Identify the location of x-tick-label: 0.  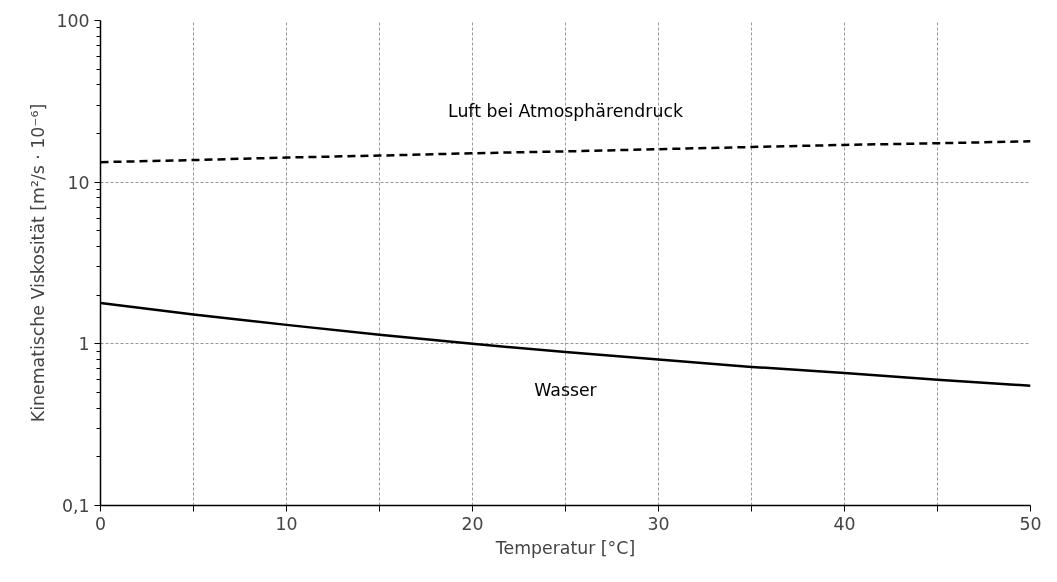
(100, 523).